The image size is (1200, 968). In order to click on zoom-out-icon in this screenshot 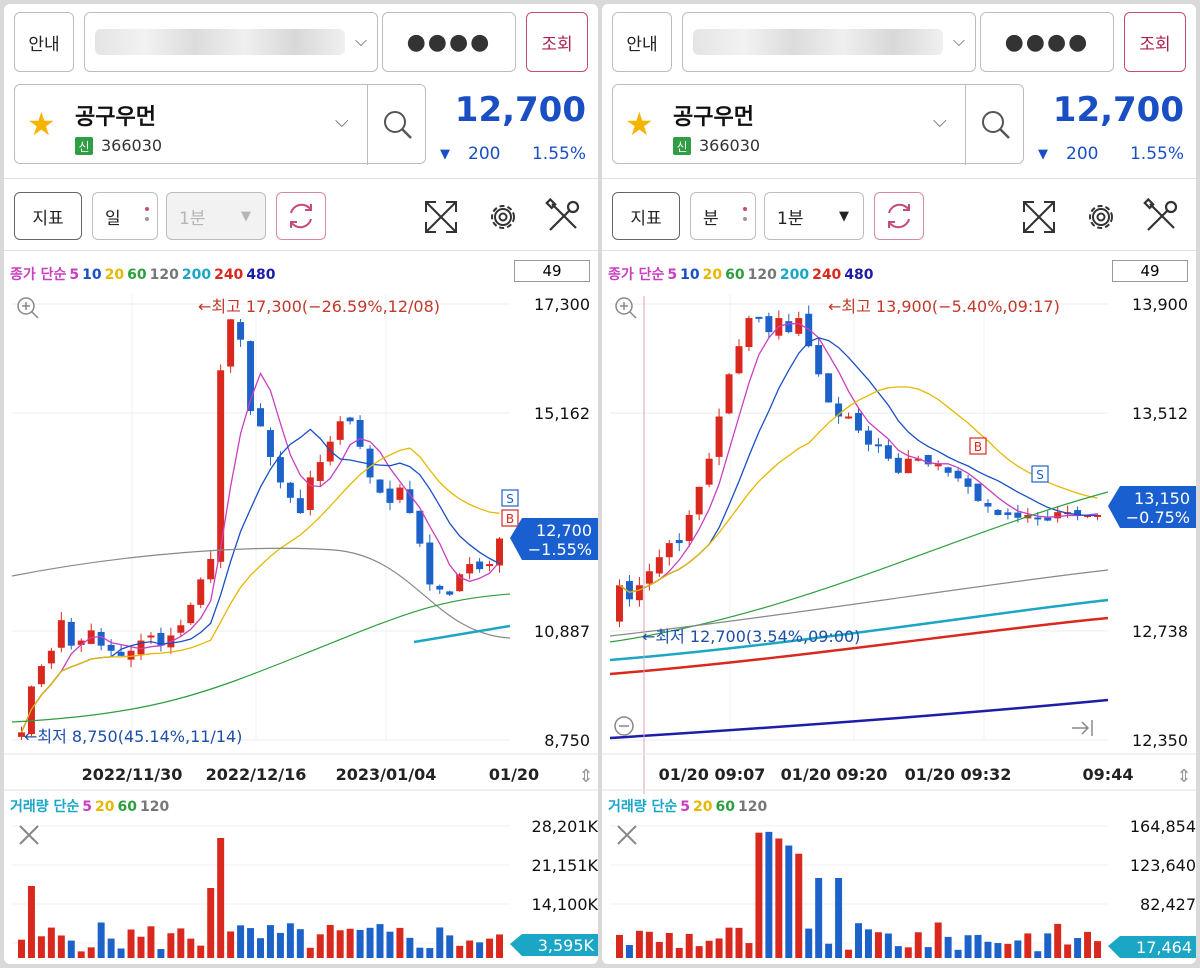, I will do `click(624, 726)`.